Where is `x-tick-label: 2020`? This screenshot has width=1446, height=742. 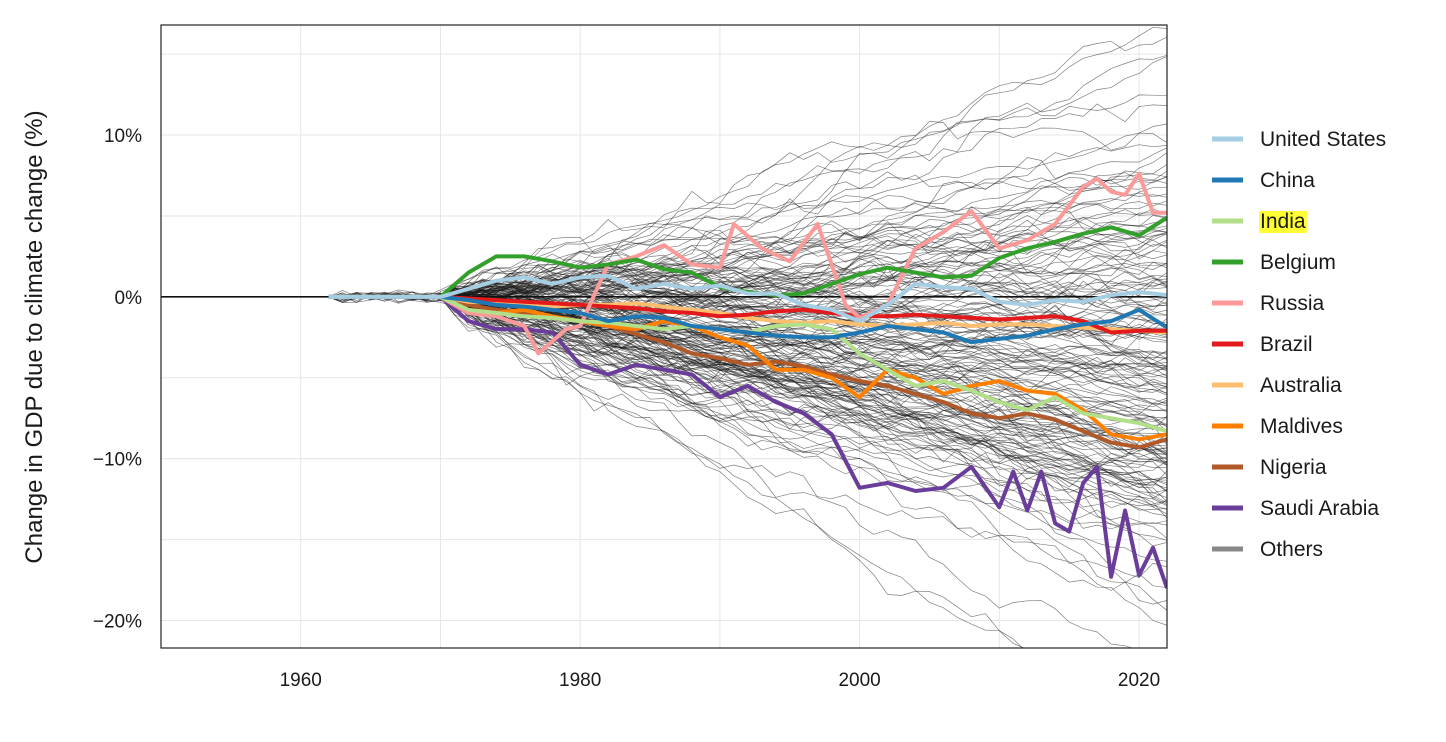 x-tick-label: 2020 is located at coordinates (1139, 680).